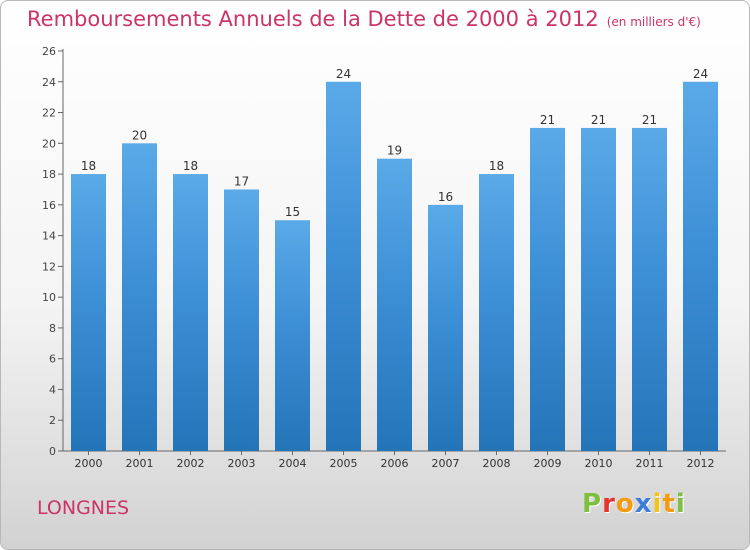 The image size is (750, 550). Describe the element at coordinates (293, 463) in the screenshot. I see `x-tick-label-2004: 2004` at that location.